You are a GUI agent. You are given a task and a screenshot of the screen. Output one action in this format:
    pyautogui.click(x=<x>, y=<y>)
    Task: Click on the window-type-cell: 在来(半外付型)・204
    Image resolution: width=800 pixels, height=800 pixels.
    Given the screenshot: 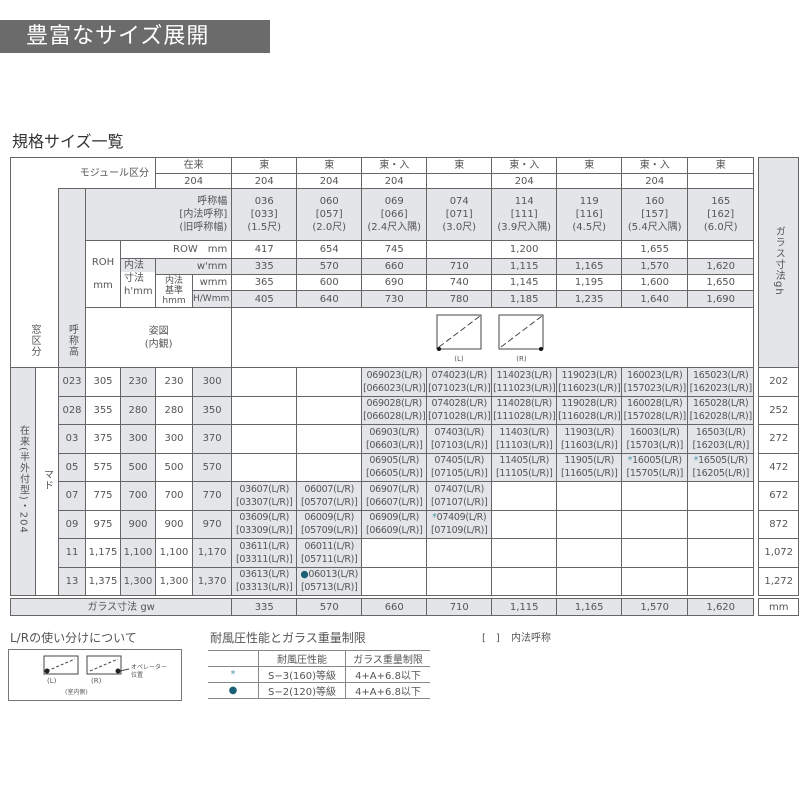 What is the action you would take?
    pyautogui.click(x=23, y=481)
    